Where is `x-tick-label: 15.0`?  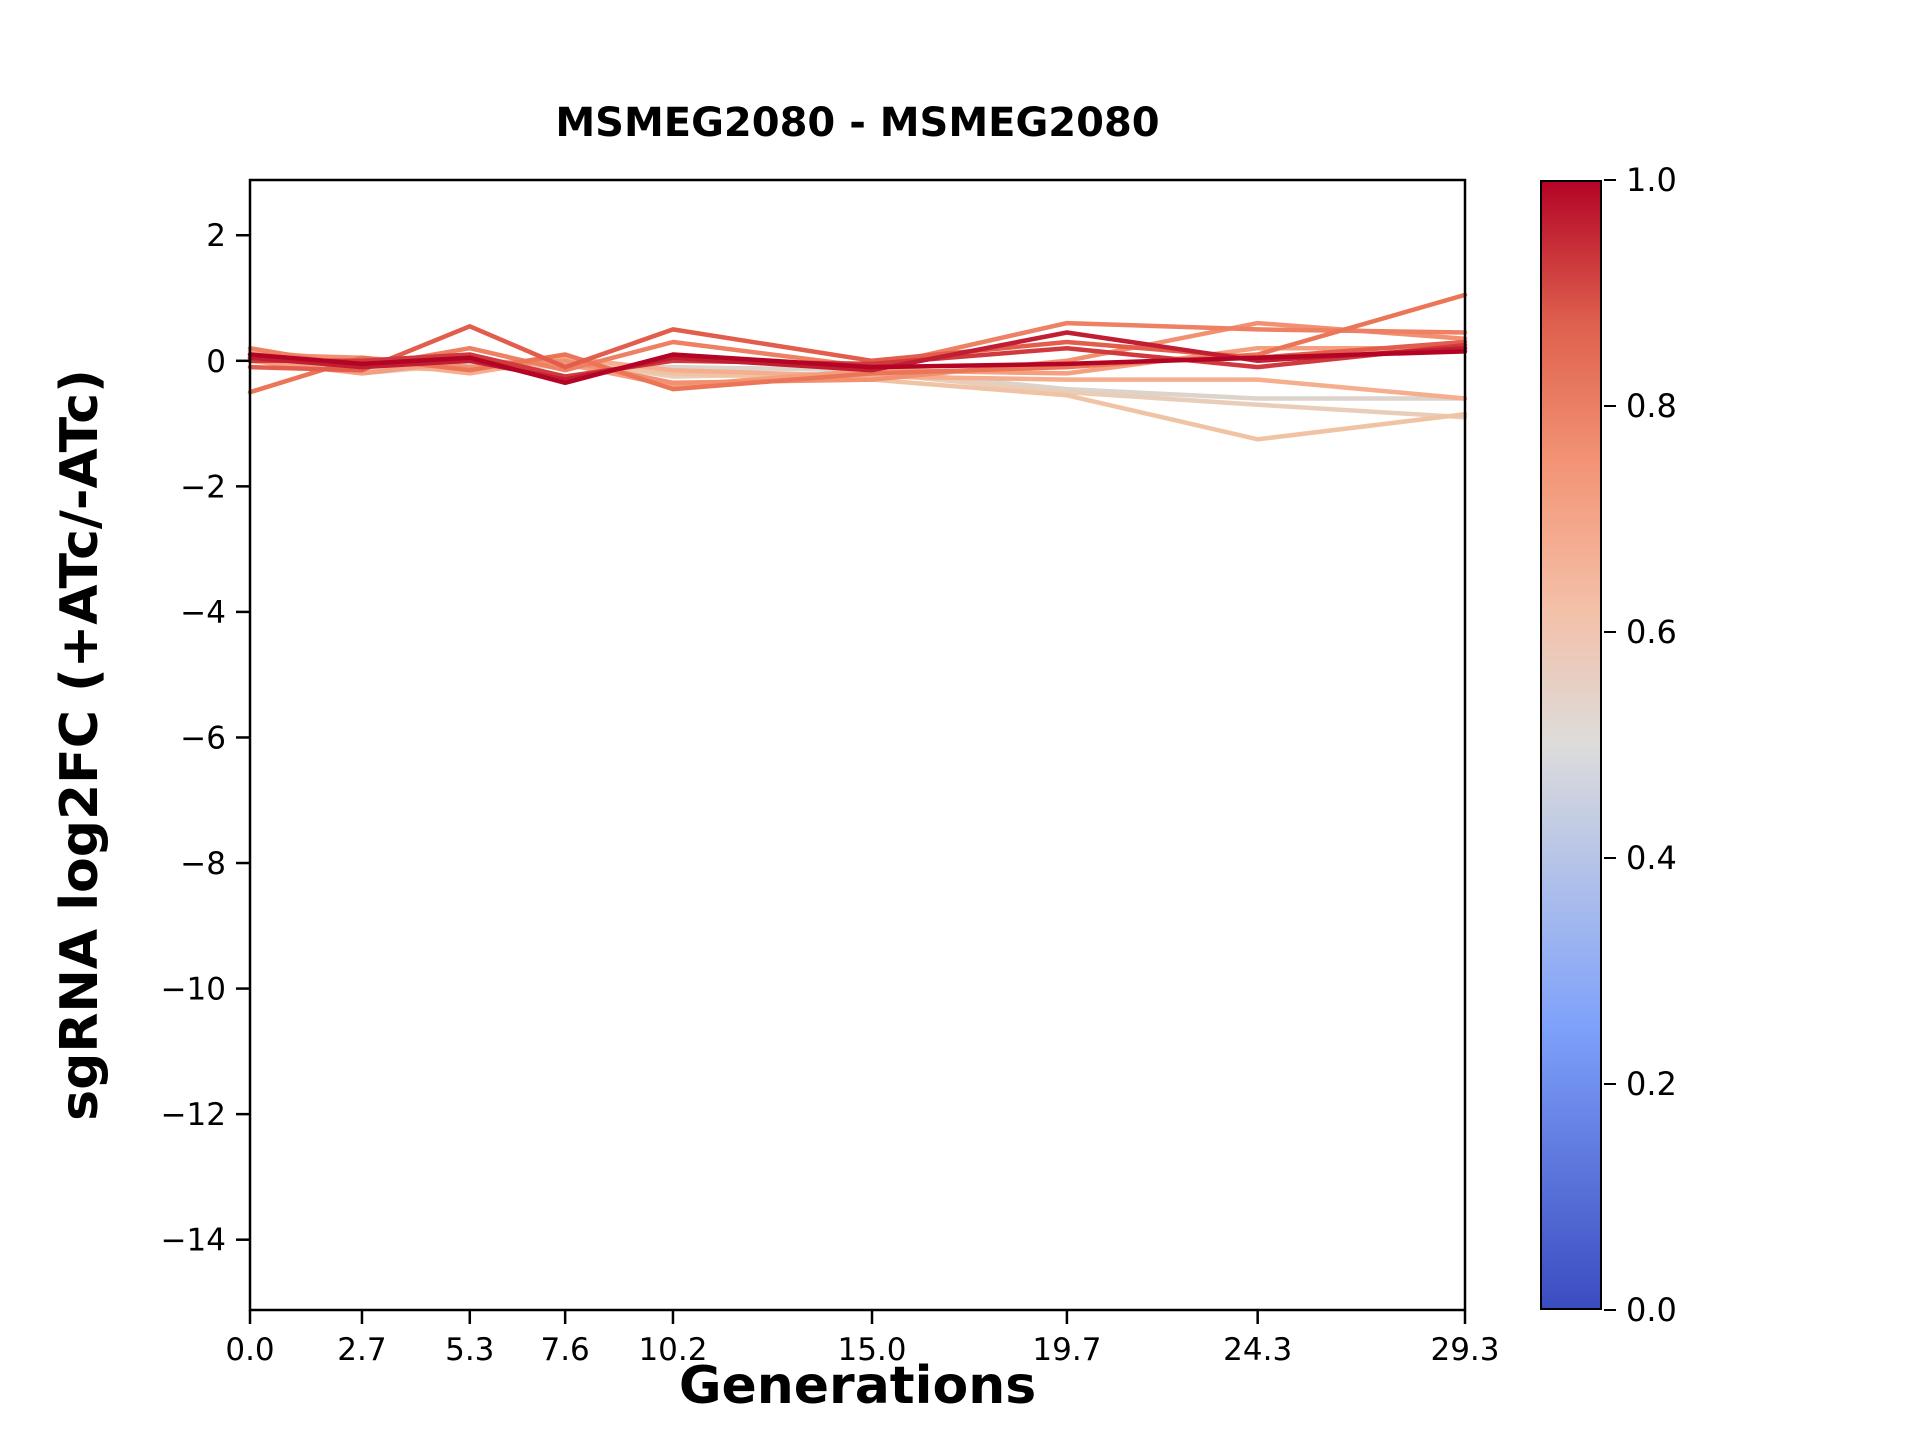
x-tick-label: 15.0 is located at coordinates (871, 1350).